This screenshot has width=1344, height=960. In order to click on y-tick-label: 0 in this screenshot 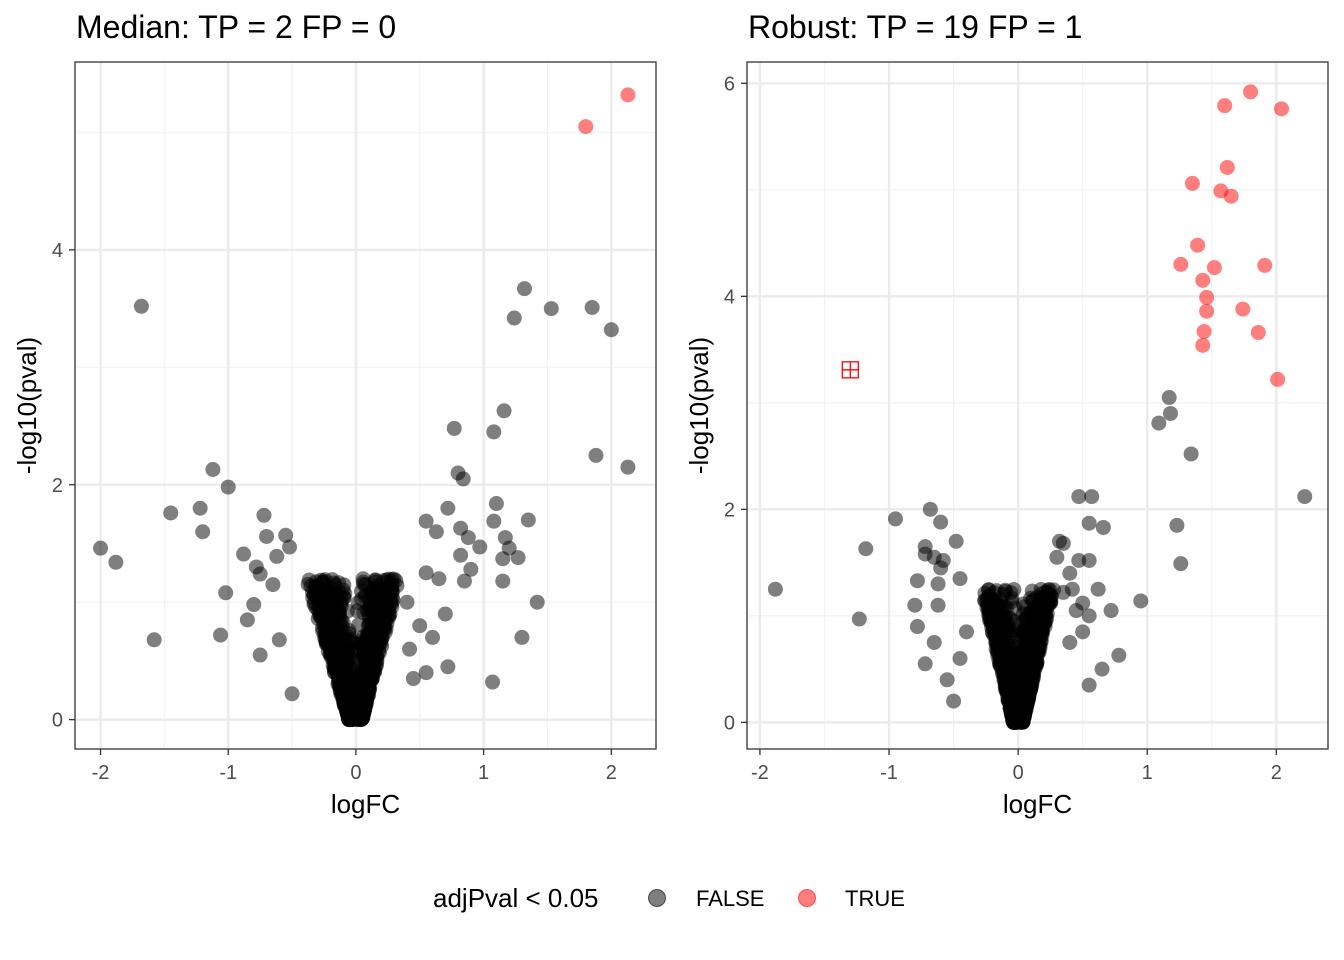, I will do `click(729, 723)`.